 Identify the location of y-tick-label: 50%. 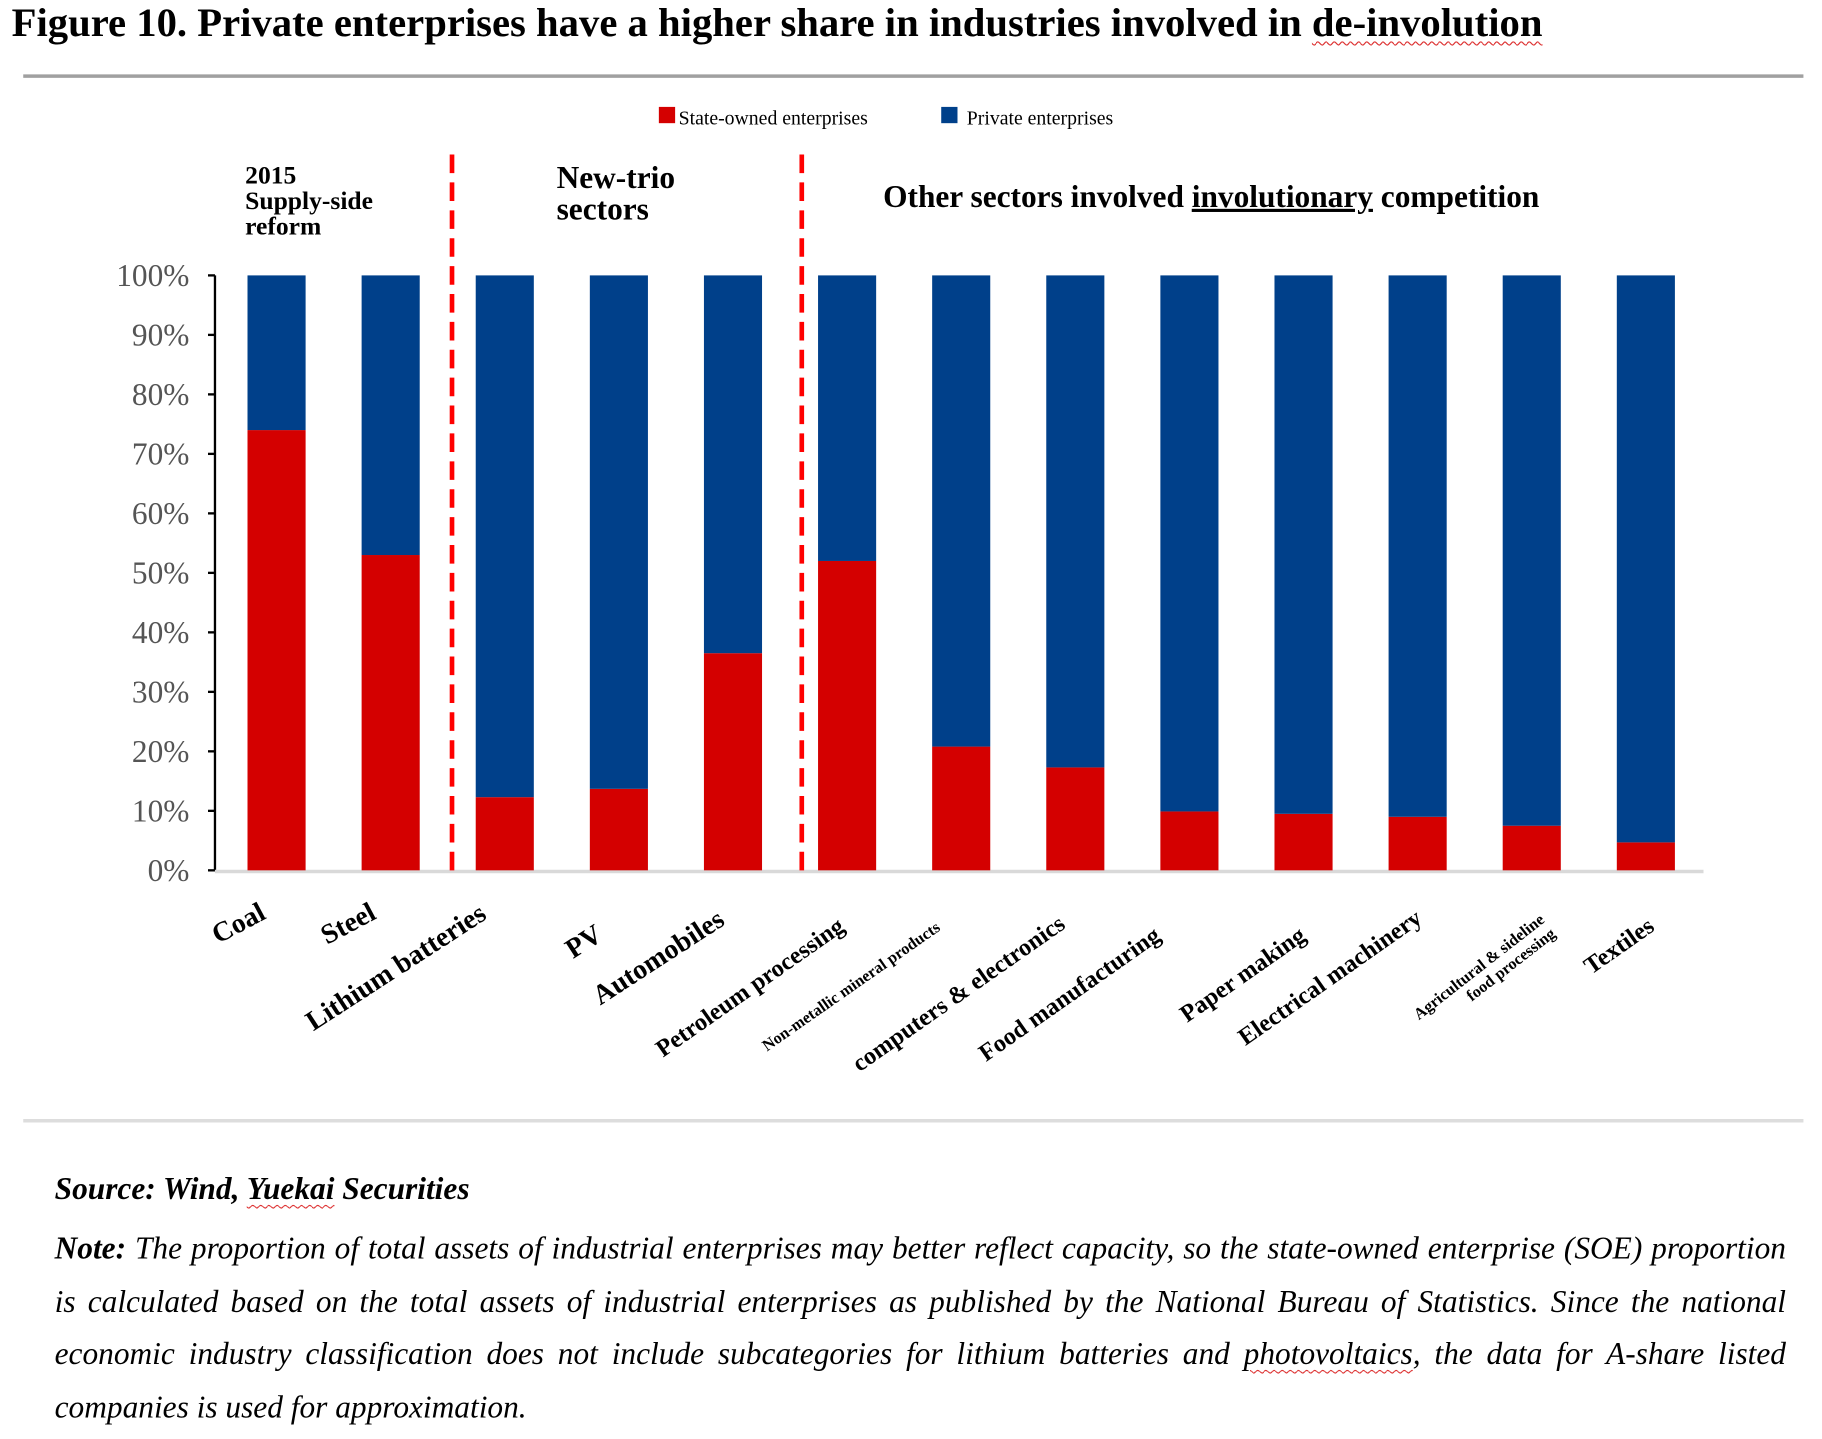
(160, 572).